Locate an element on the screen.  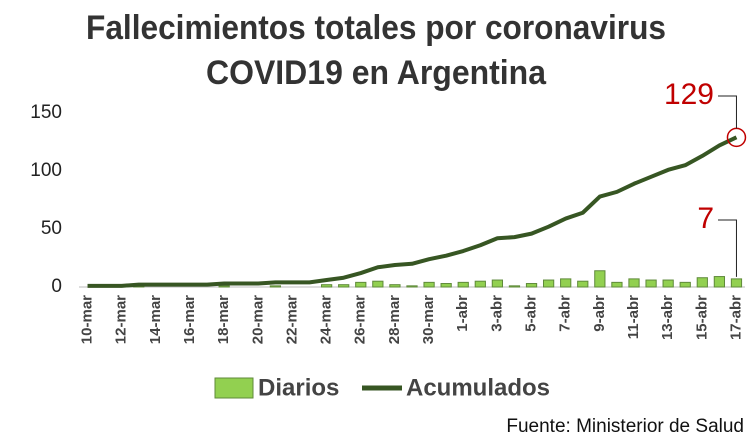
x-tick-label: 26-mar is located at coordinates (360, 319).